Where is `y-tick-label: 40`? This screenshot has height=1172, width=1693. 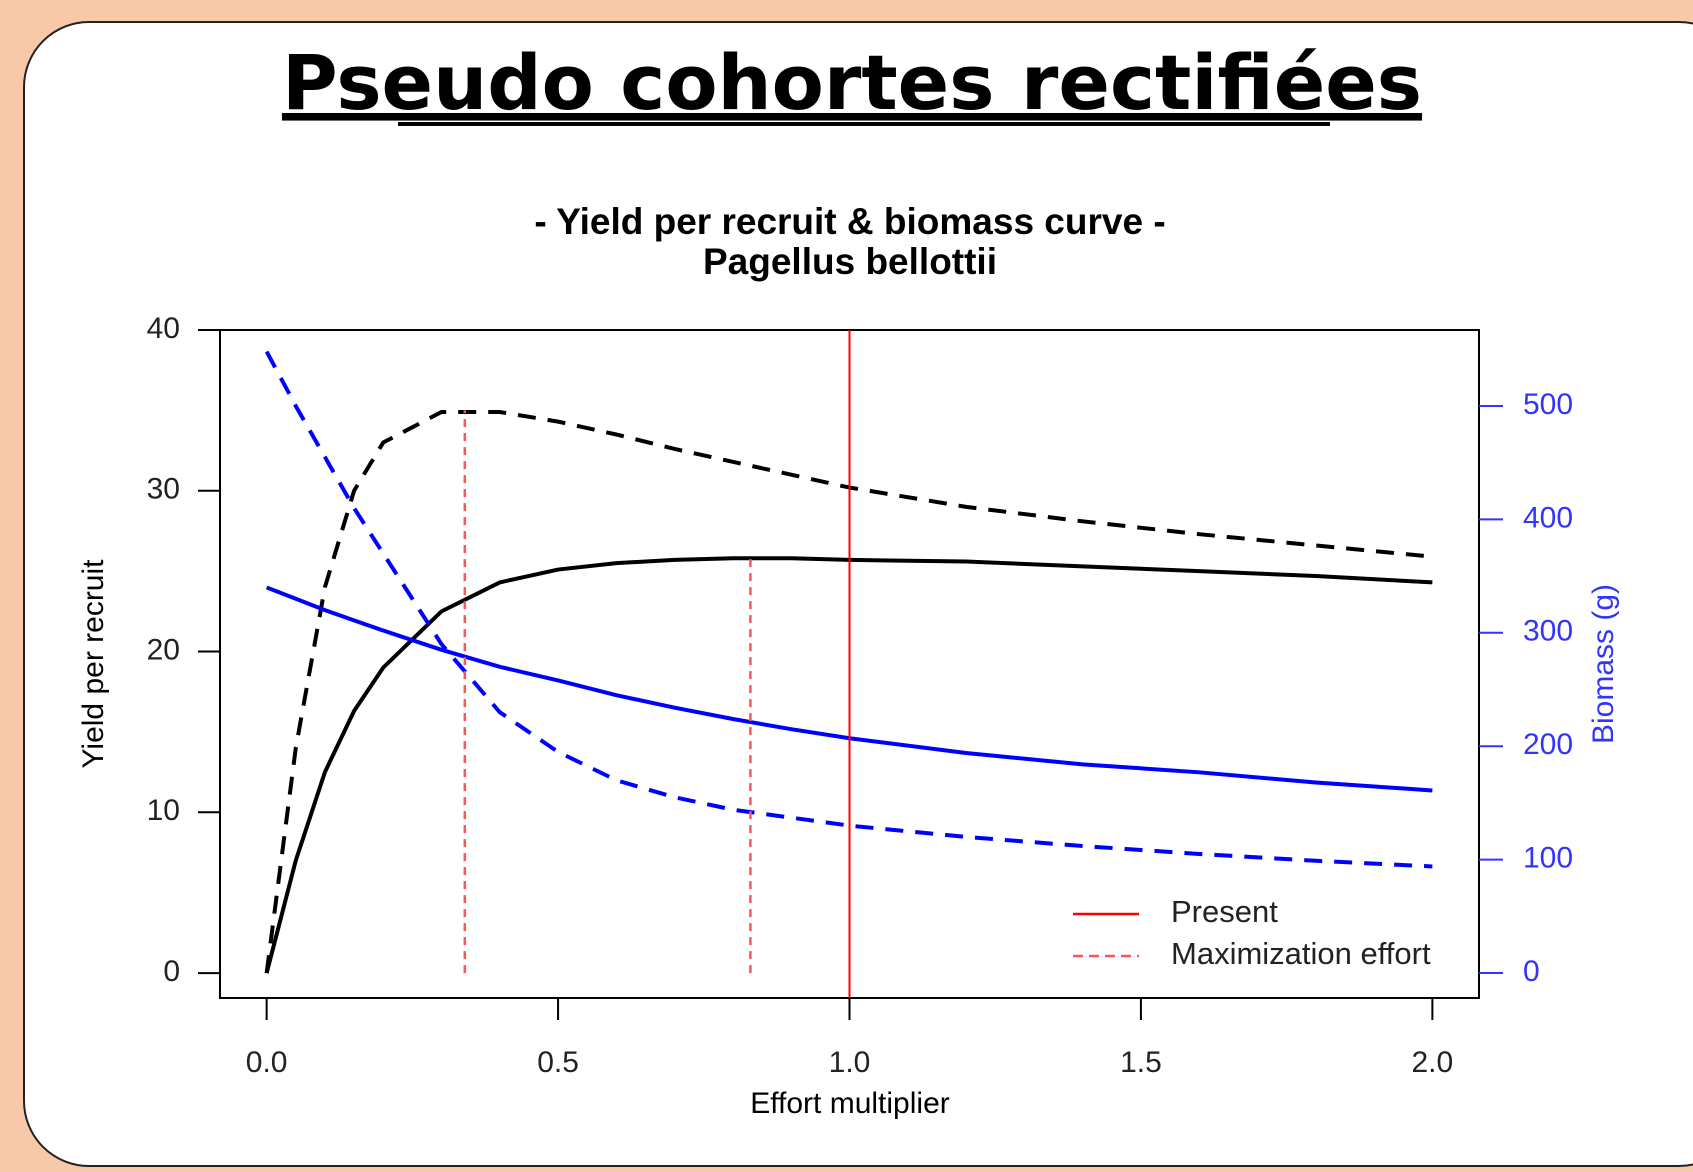 y-tick-label: 40 is located at coordinates (163, 328).